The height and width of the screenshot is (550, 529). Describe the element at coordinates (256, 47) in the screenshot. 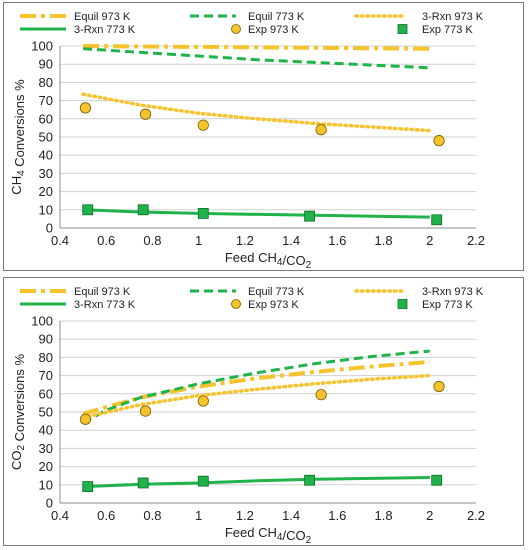

I see `series-line-equil-973-k` at that location.